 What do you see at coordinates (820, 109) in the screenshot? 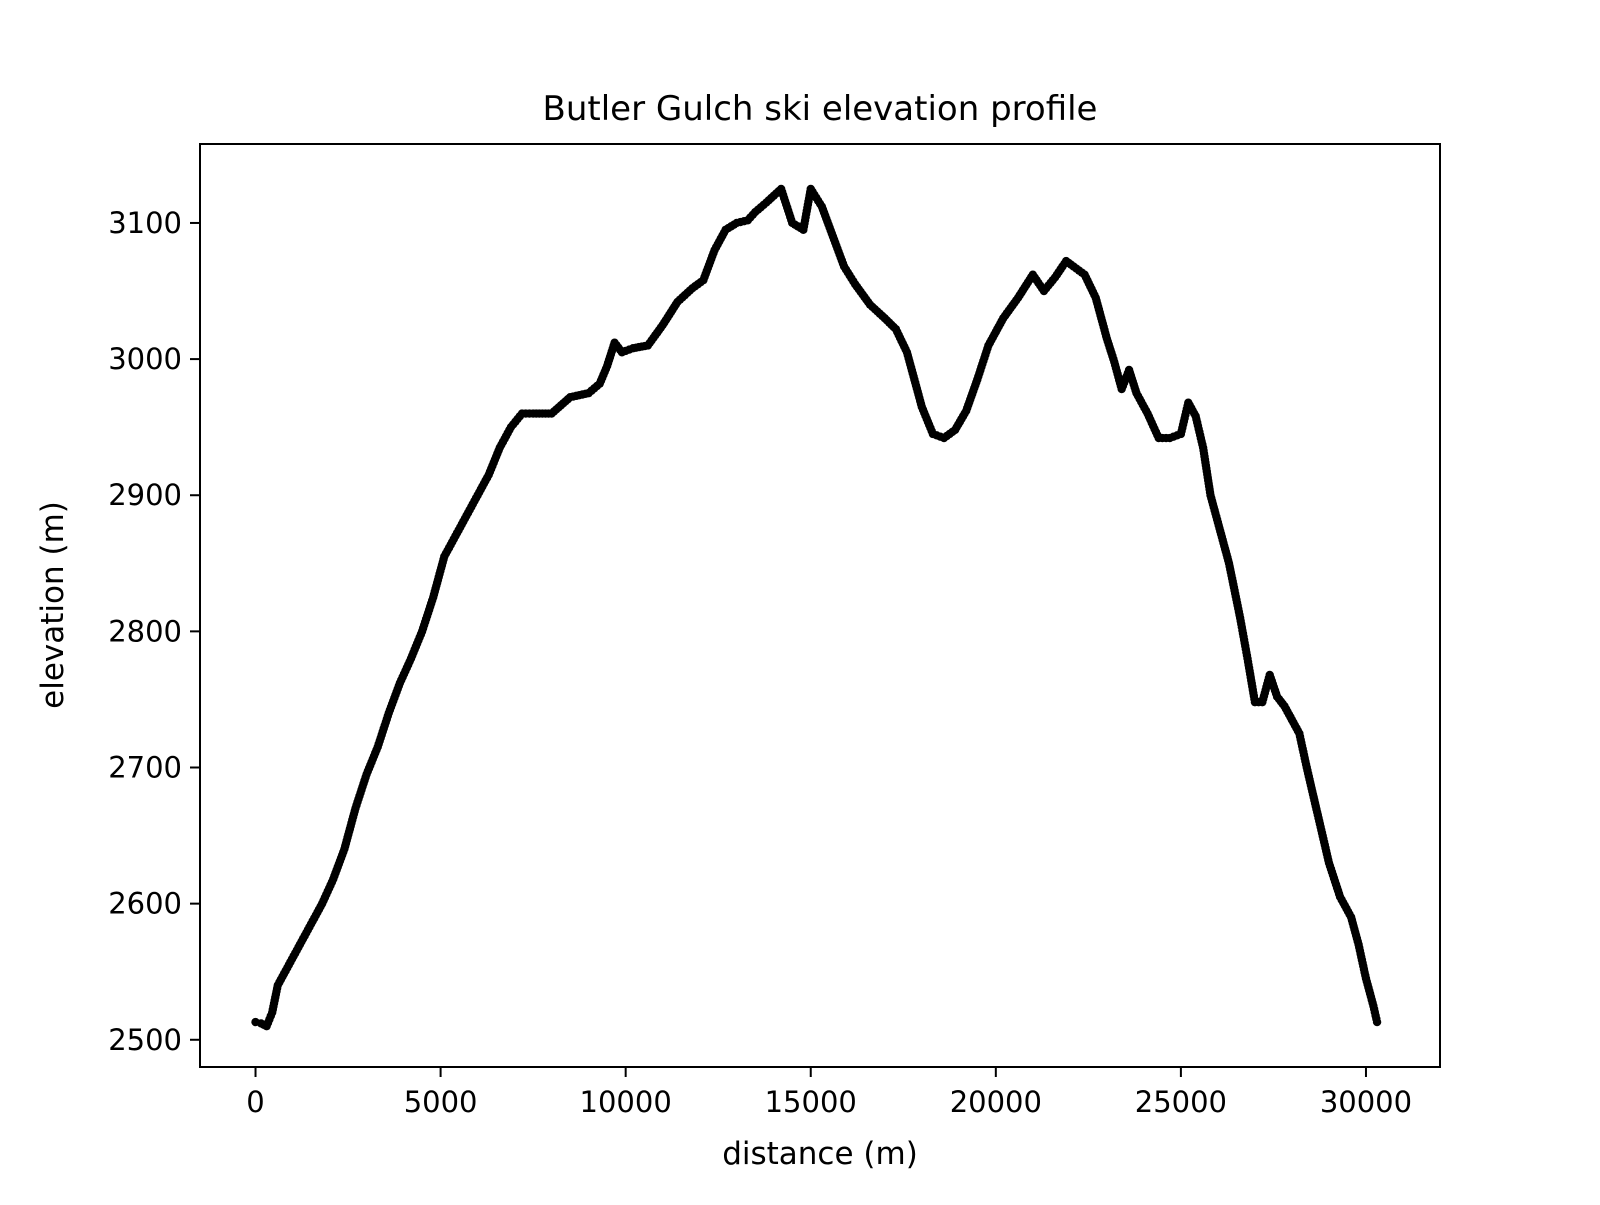
I see `chart-title: Butler Gulch ski elevation profile` at bounding box center [820, 109].